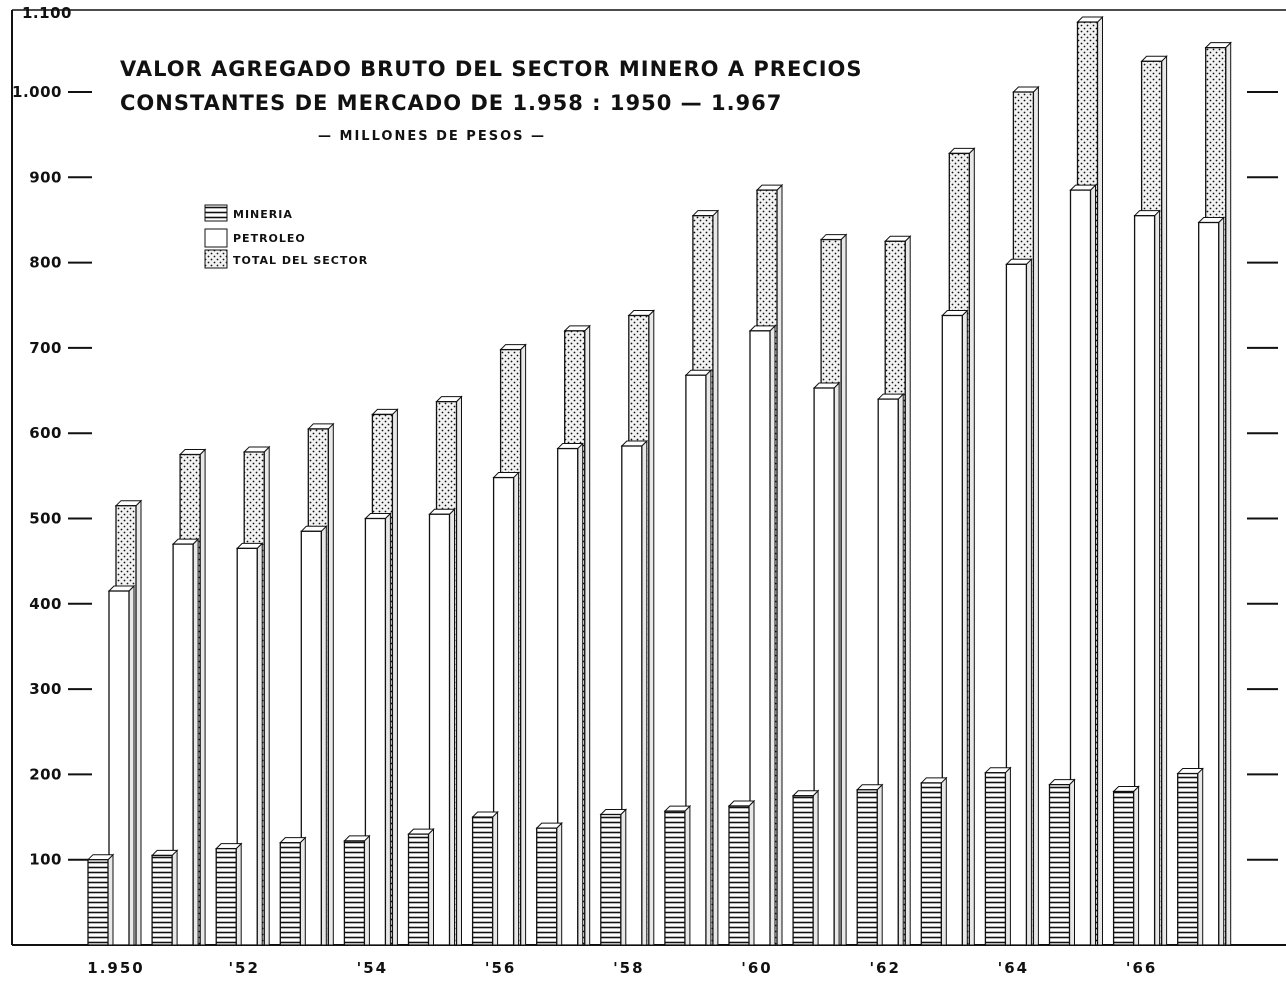 This screenshot has height=985, width=1286. I want to click on y-tick-label: 100, so click(45, 860).